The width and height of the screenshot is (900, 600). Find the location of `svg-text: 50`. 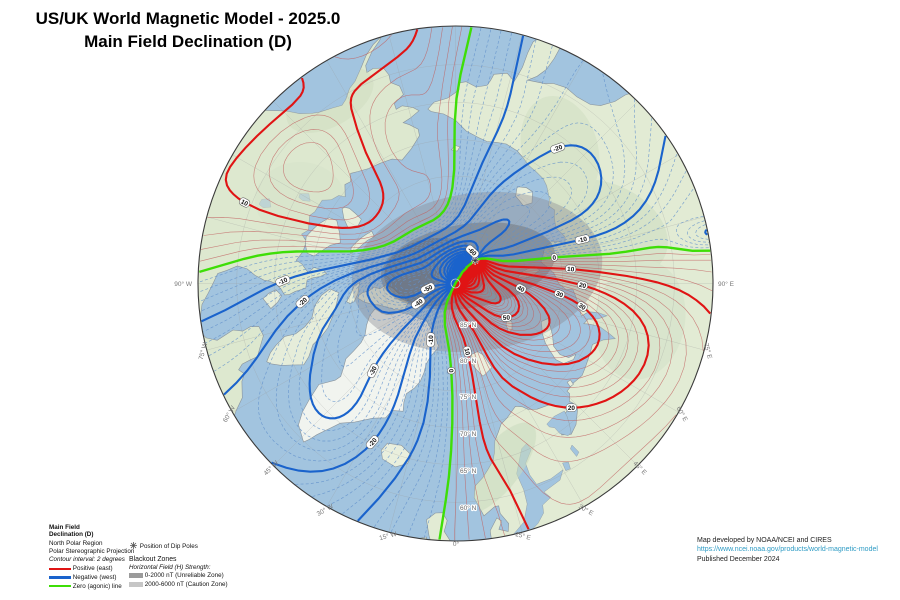

svg-text: 50 is located at coordinates (507, 318).